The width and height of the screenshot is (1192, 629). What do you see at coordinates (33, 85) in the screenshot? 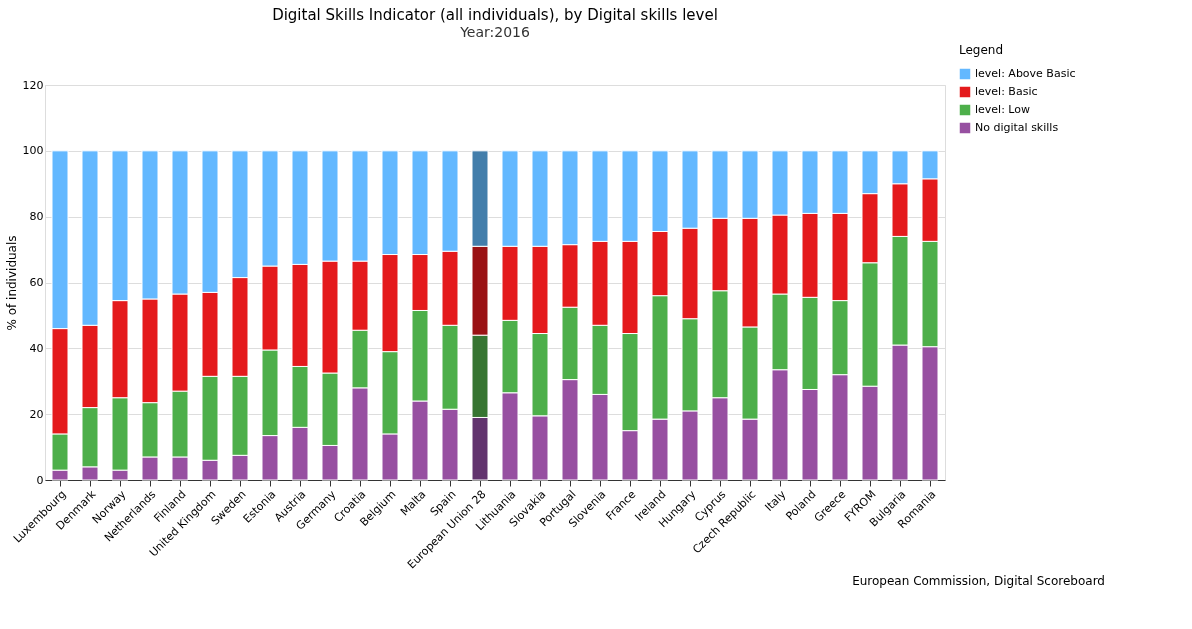
I see `y-tick-label: 120` at bounding box center [33, 85].